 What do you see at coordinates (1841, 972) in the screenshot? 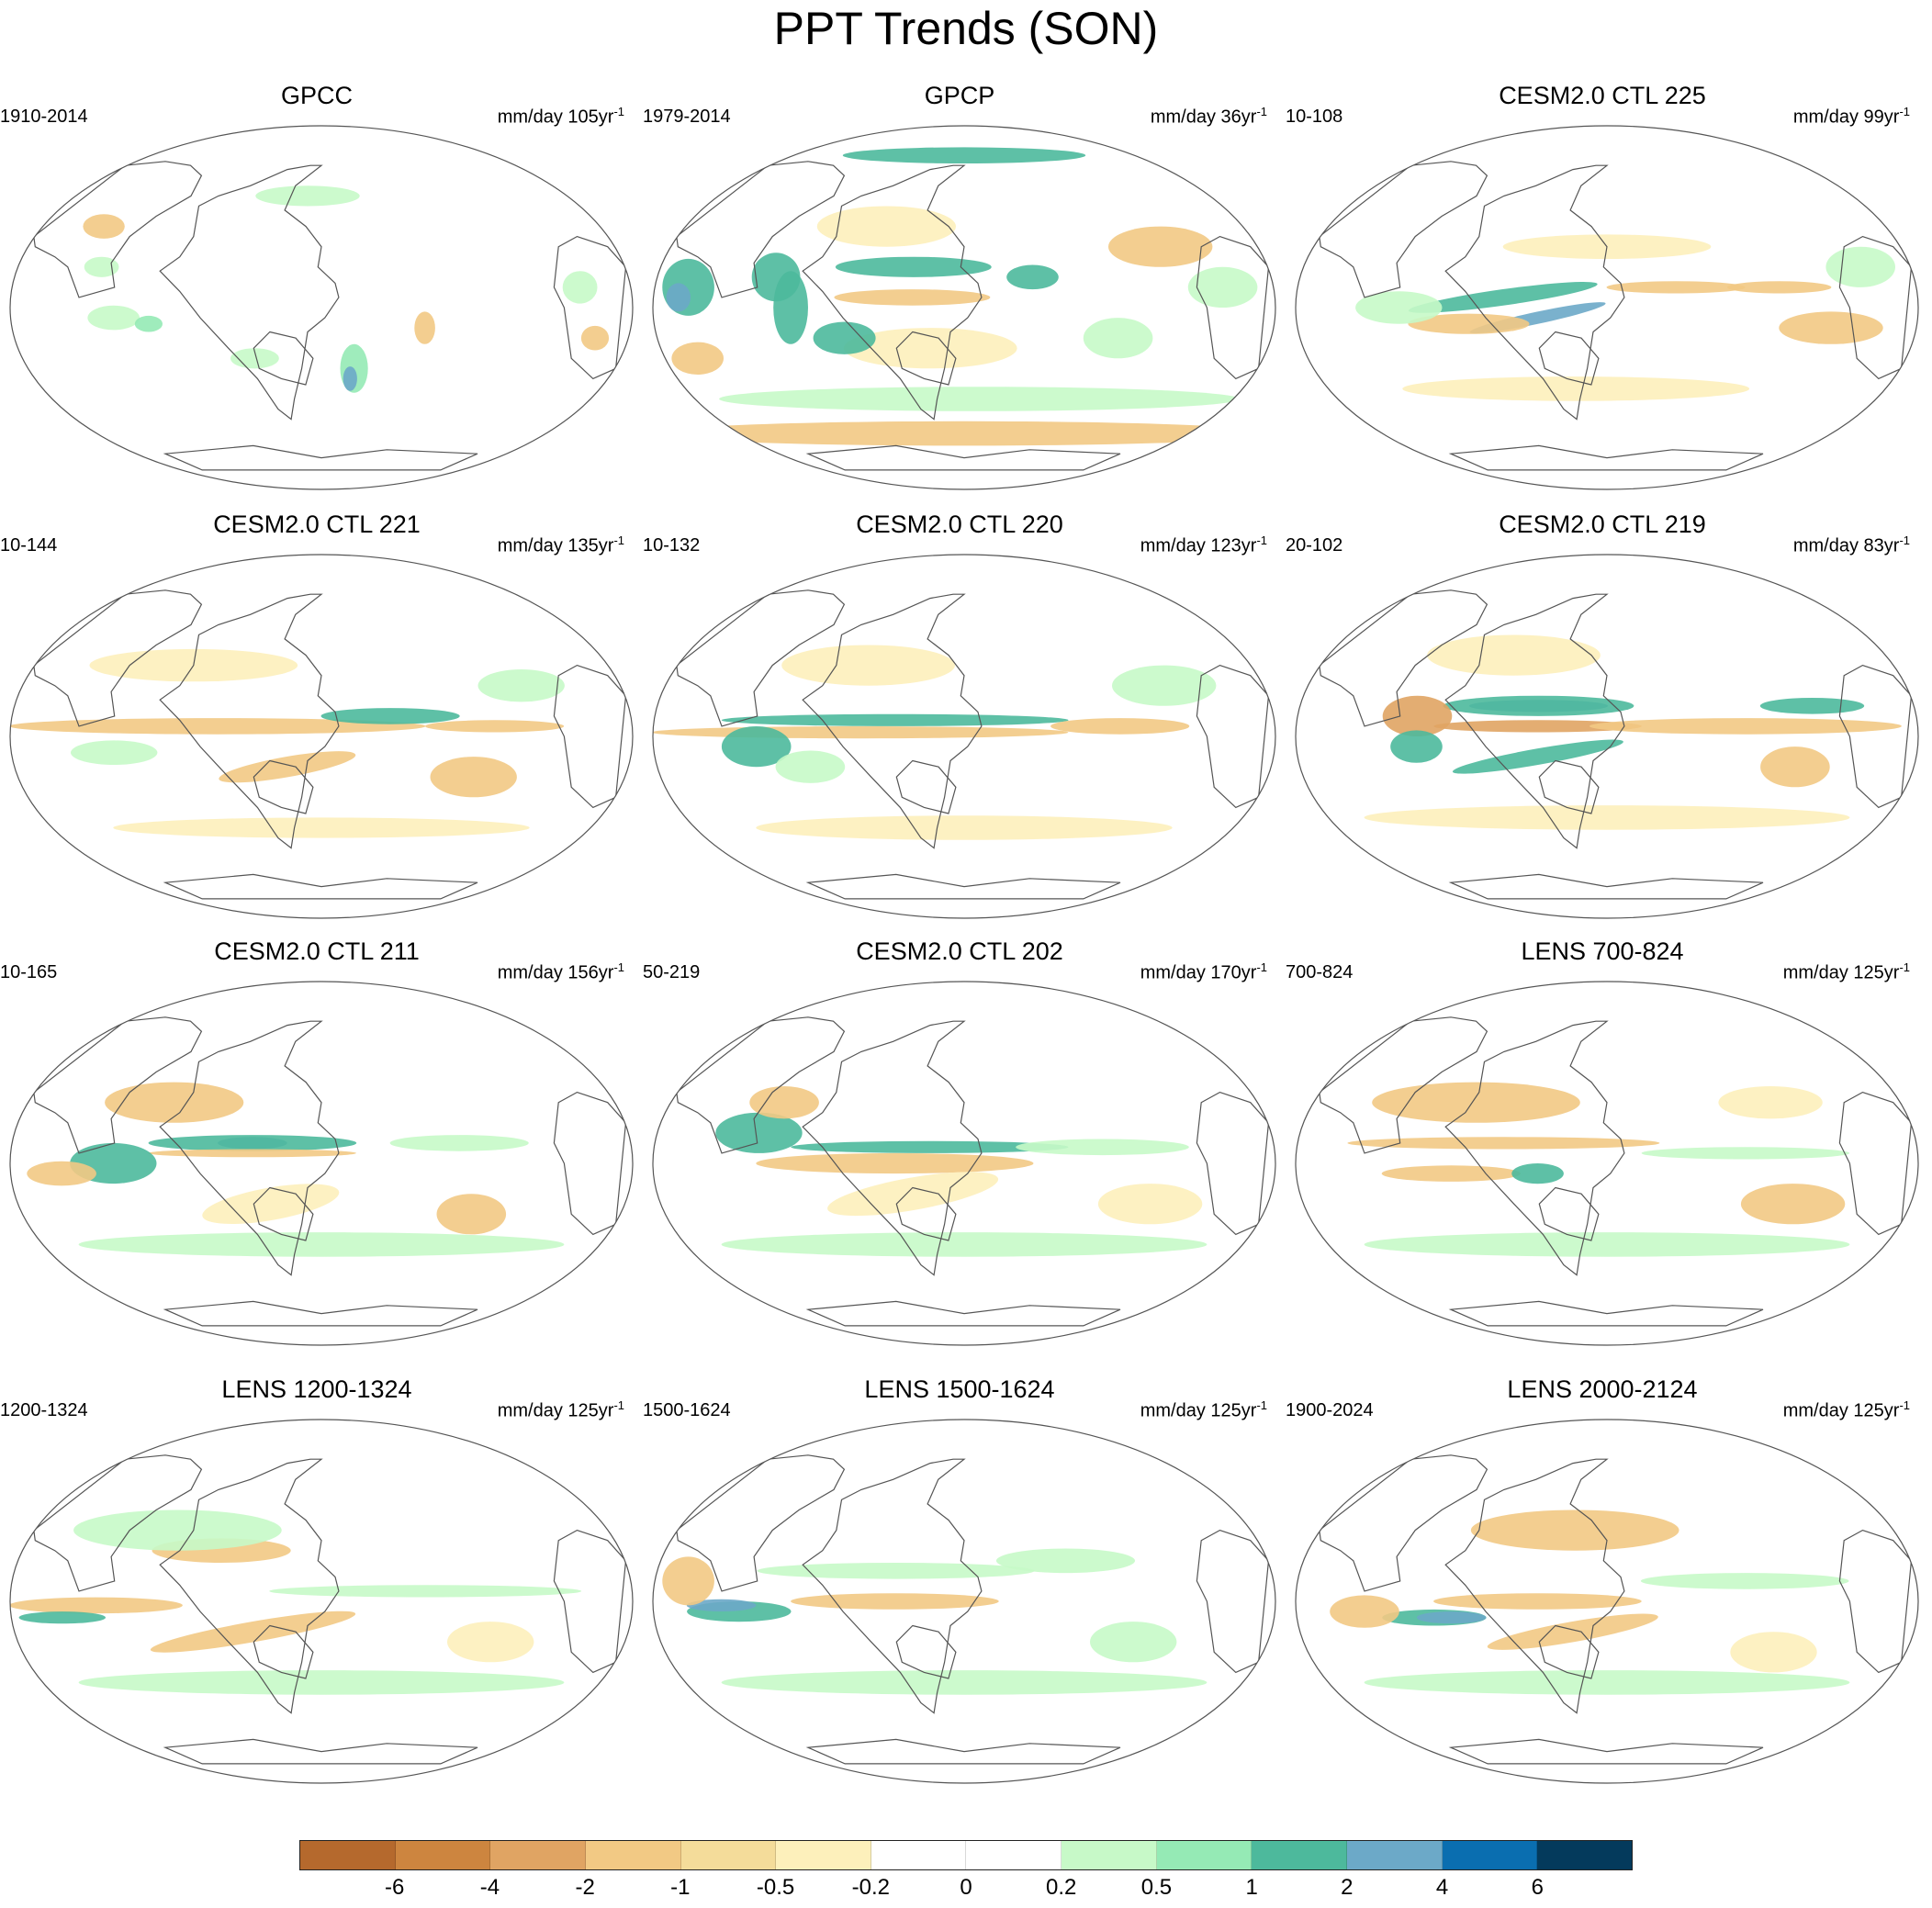
I see `panel-units-text: mm/day 125yr` at bounding box center [1841, 972].